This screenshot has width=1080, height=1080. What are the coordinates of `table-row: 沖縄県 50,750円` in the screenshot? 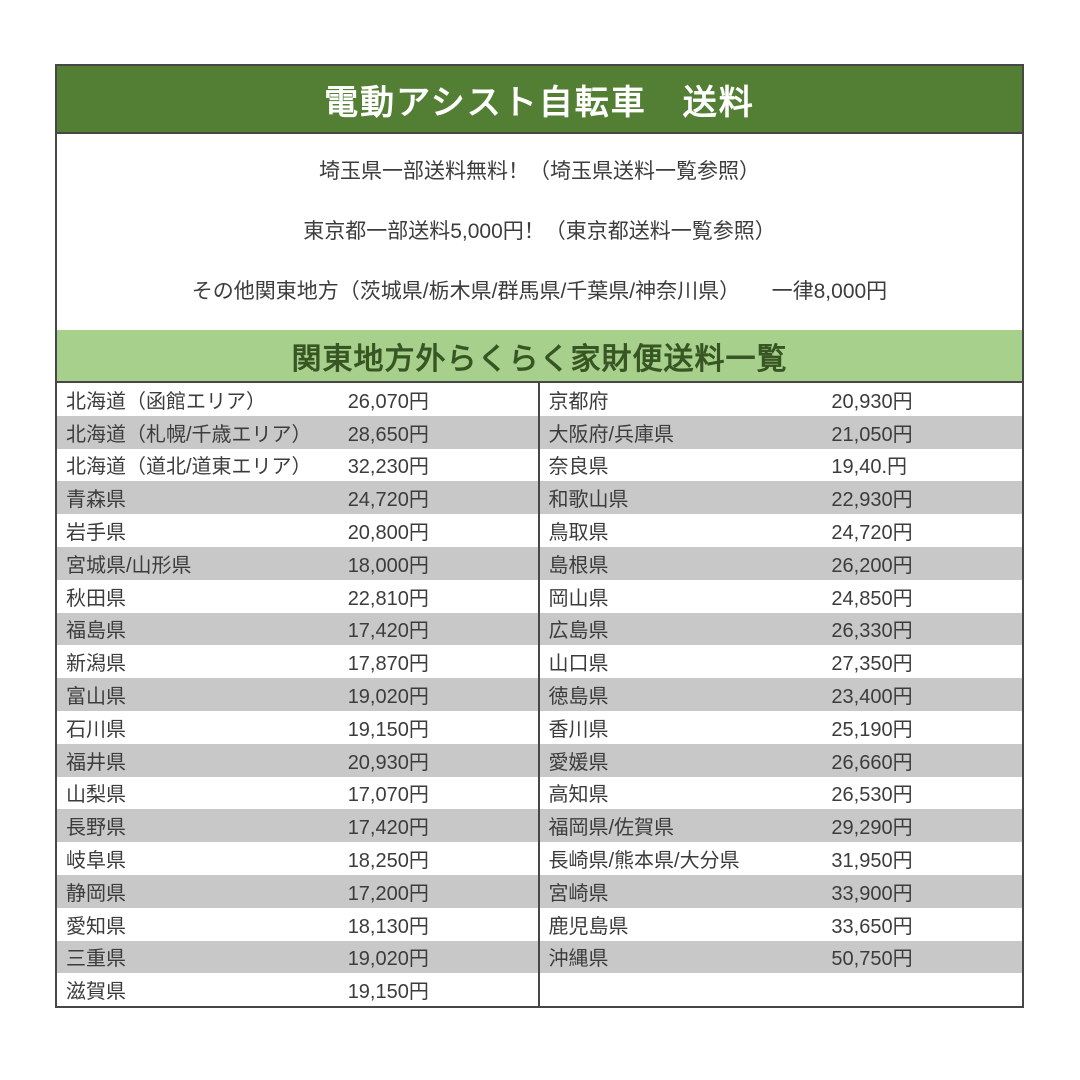 It's located at (780, 957).